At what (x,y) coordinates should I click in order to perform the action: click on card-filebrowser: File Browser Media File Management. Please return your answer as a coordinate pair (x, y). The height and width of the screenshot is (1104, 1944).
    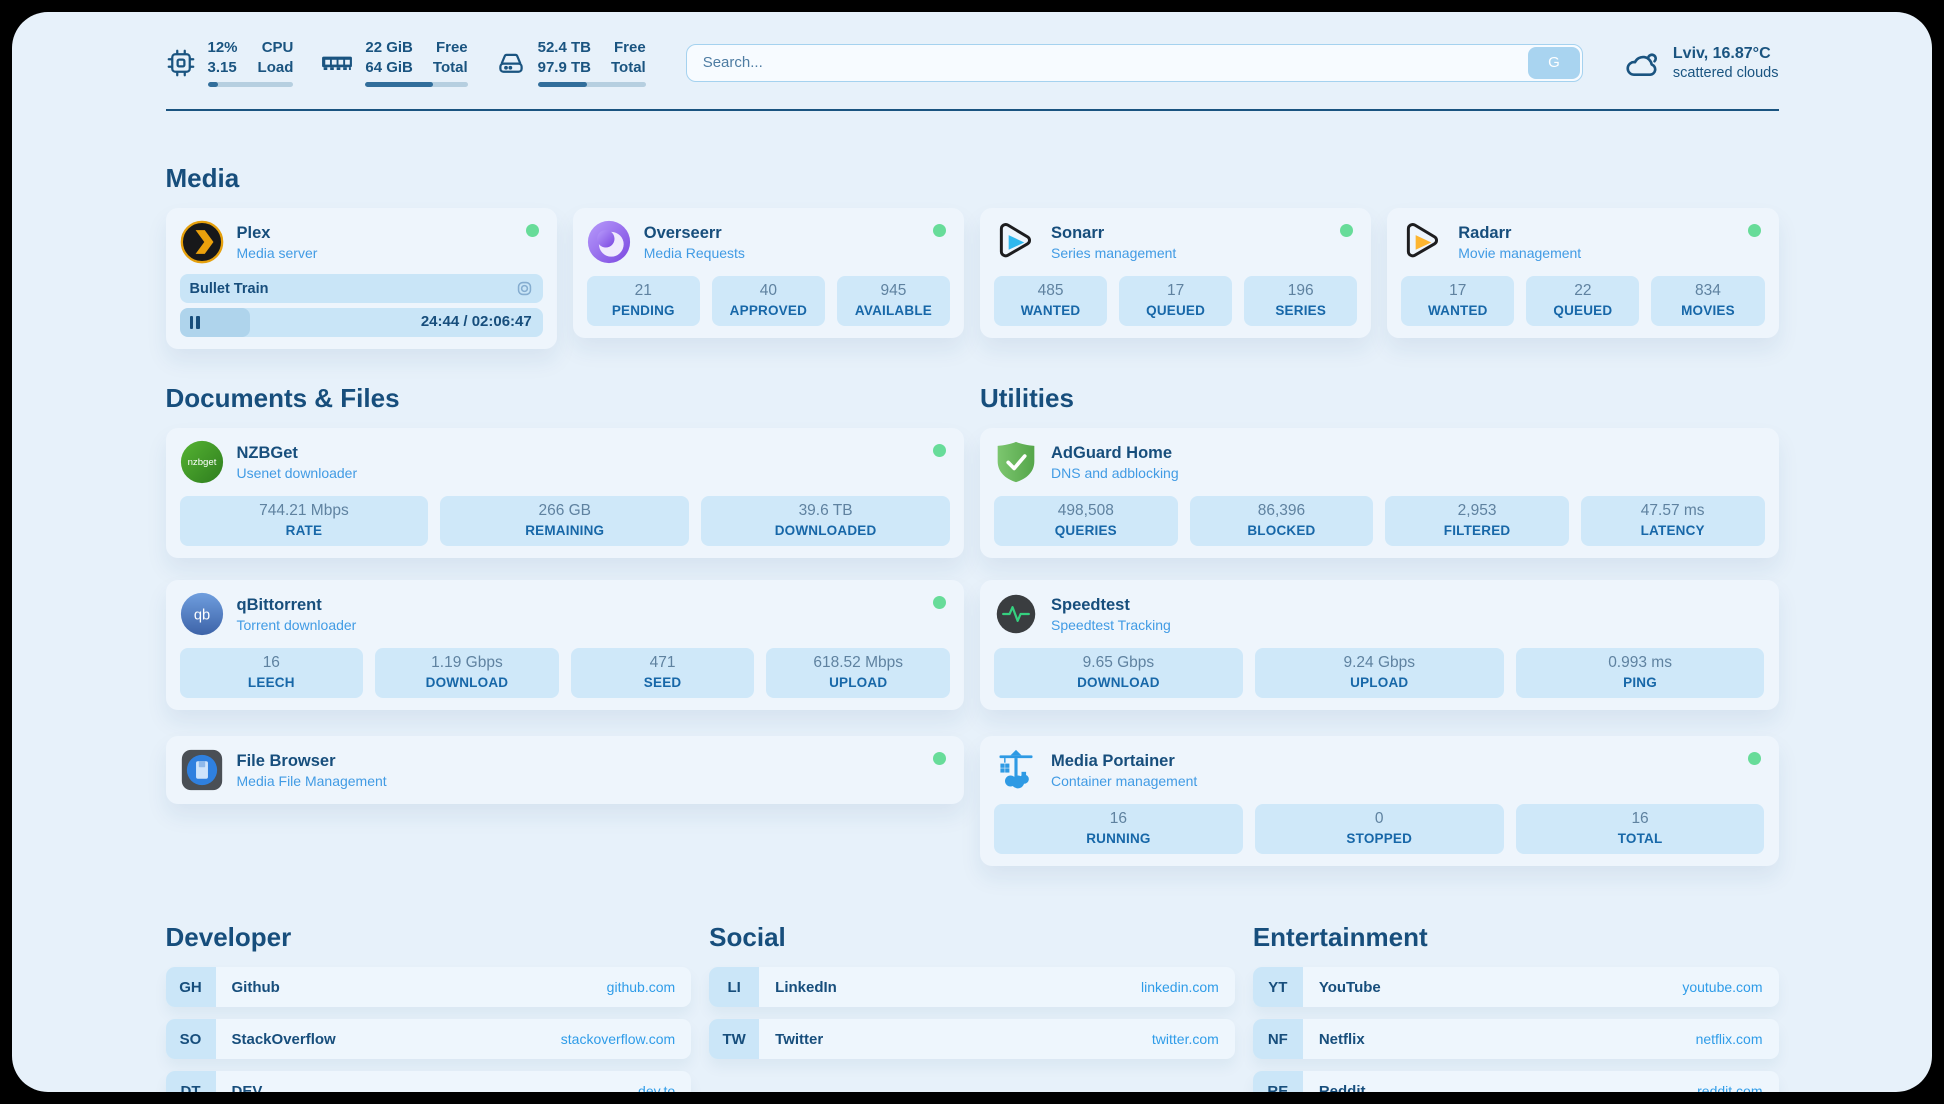
    Looking at the image, I should click on (564, 770).